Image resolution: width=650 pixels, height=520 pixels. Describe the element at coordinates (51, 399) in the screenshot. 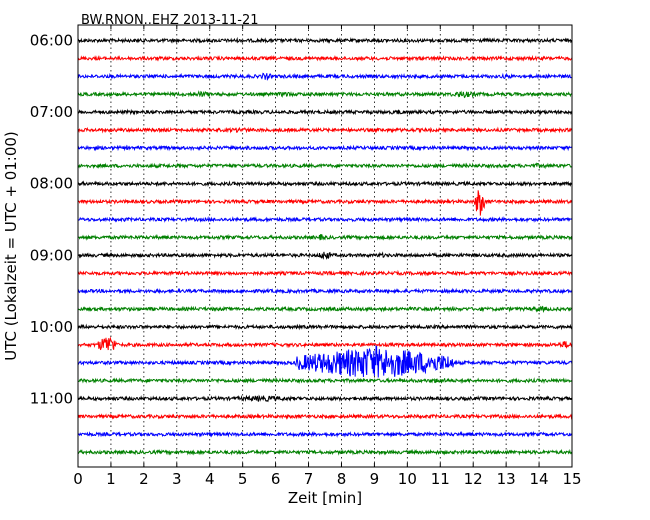

I see `y-tick-label: 11:00` at that location.